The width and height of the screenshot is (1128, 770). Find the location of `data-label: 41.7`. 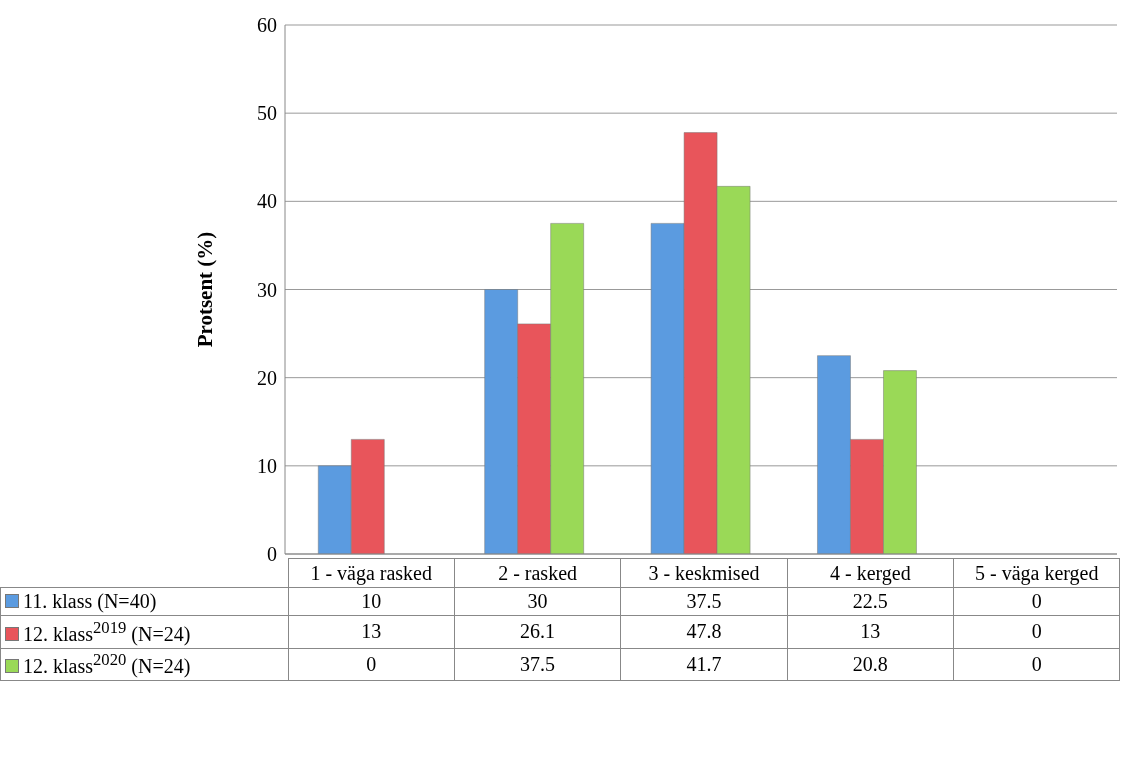

data-label: 41.7 is located at coordinates (704, 664).